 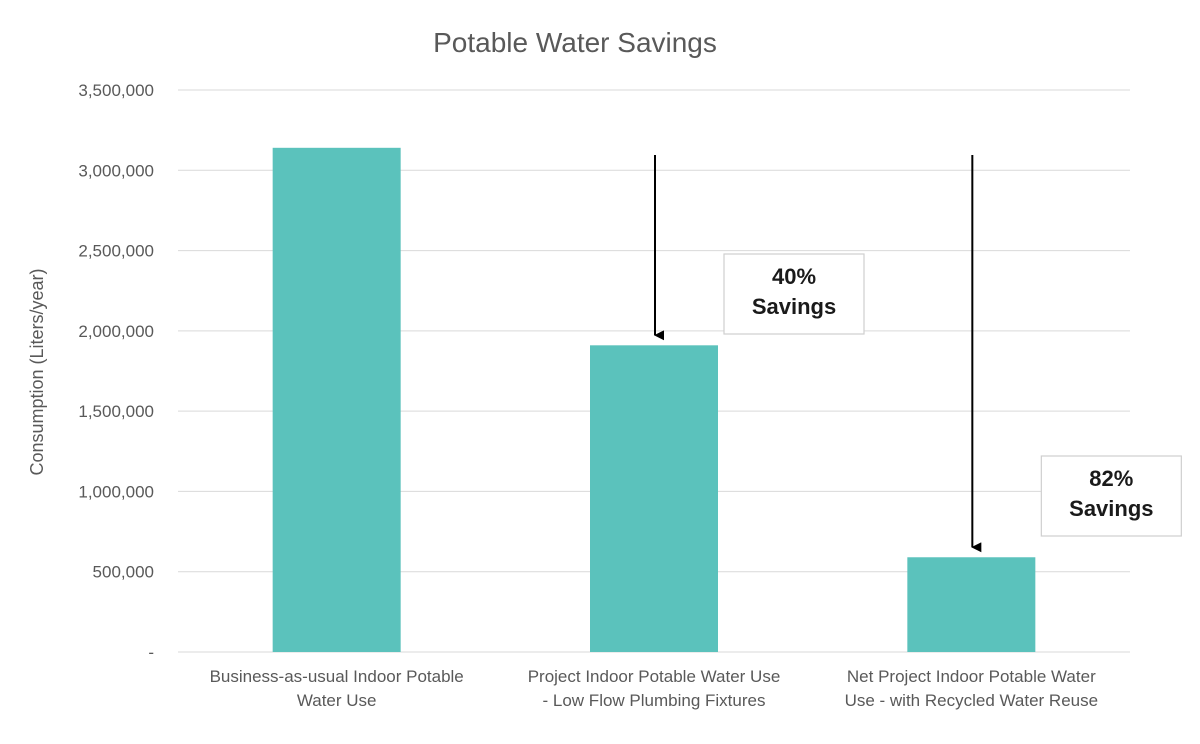 I want to click on y-tick-label: 3,000,000, so click(x=116, y=170).